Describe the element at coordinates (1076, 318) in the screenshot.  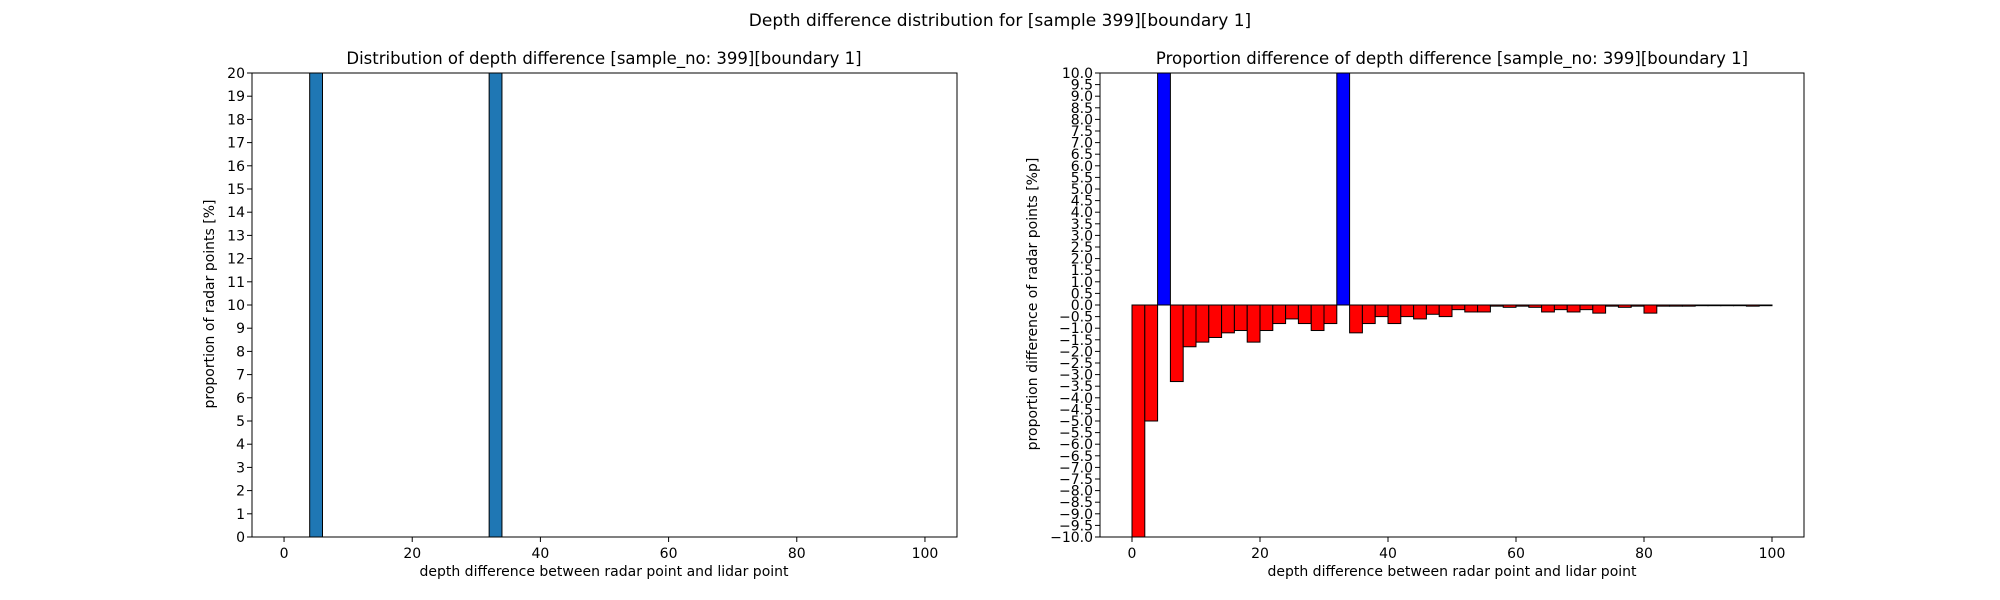
I see `y-tick-label: −0.5` at that location.